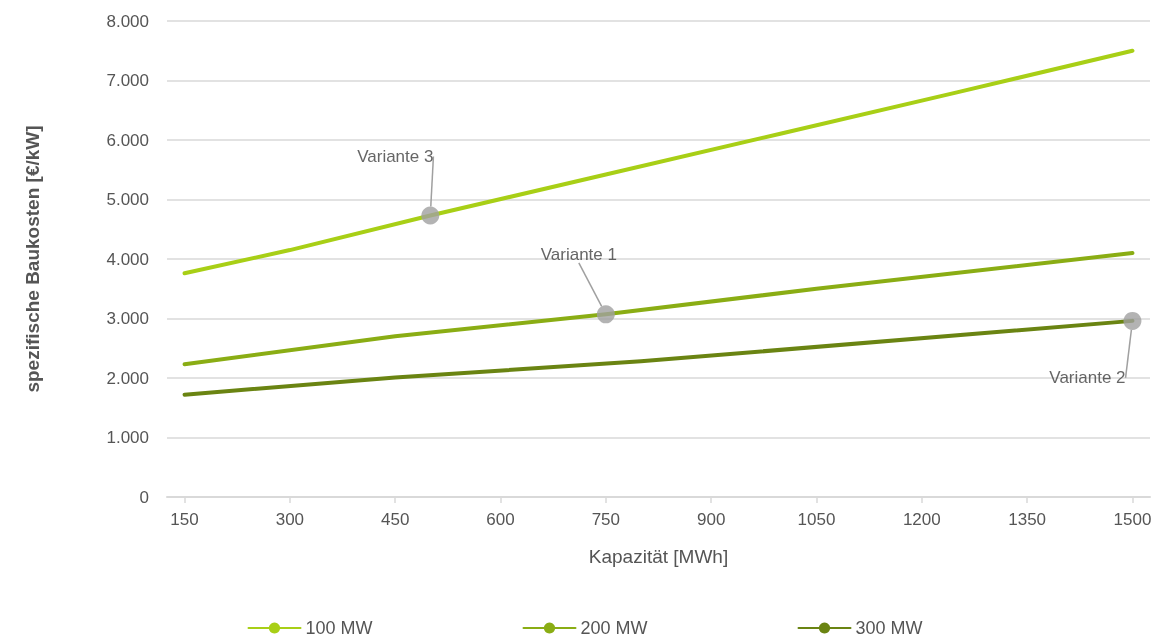 The image size is (1170, 642). I want to click on y-tick-label: 6.000, so click(127, 140).